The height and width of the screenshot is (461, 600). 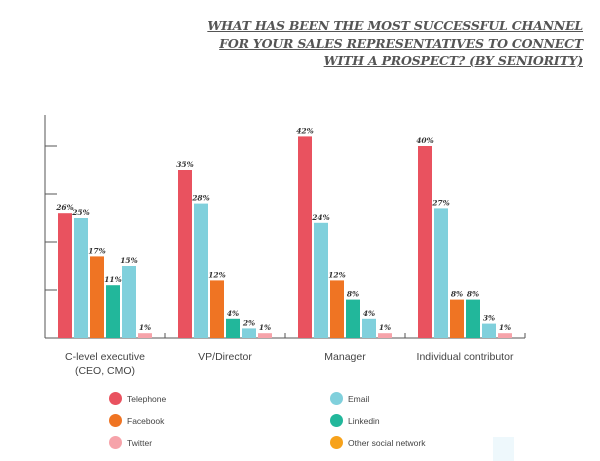 I want to click on category-label: VP/Director, so click(x=225, y=357).